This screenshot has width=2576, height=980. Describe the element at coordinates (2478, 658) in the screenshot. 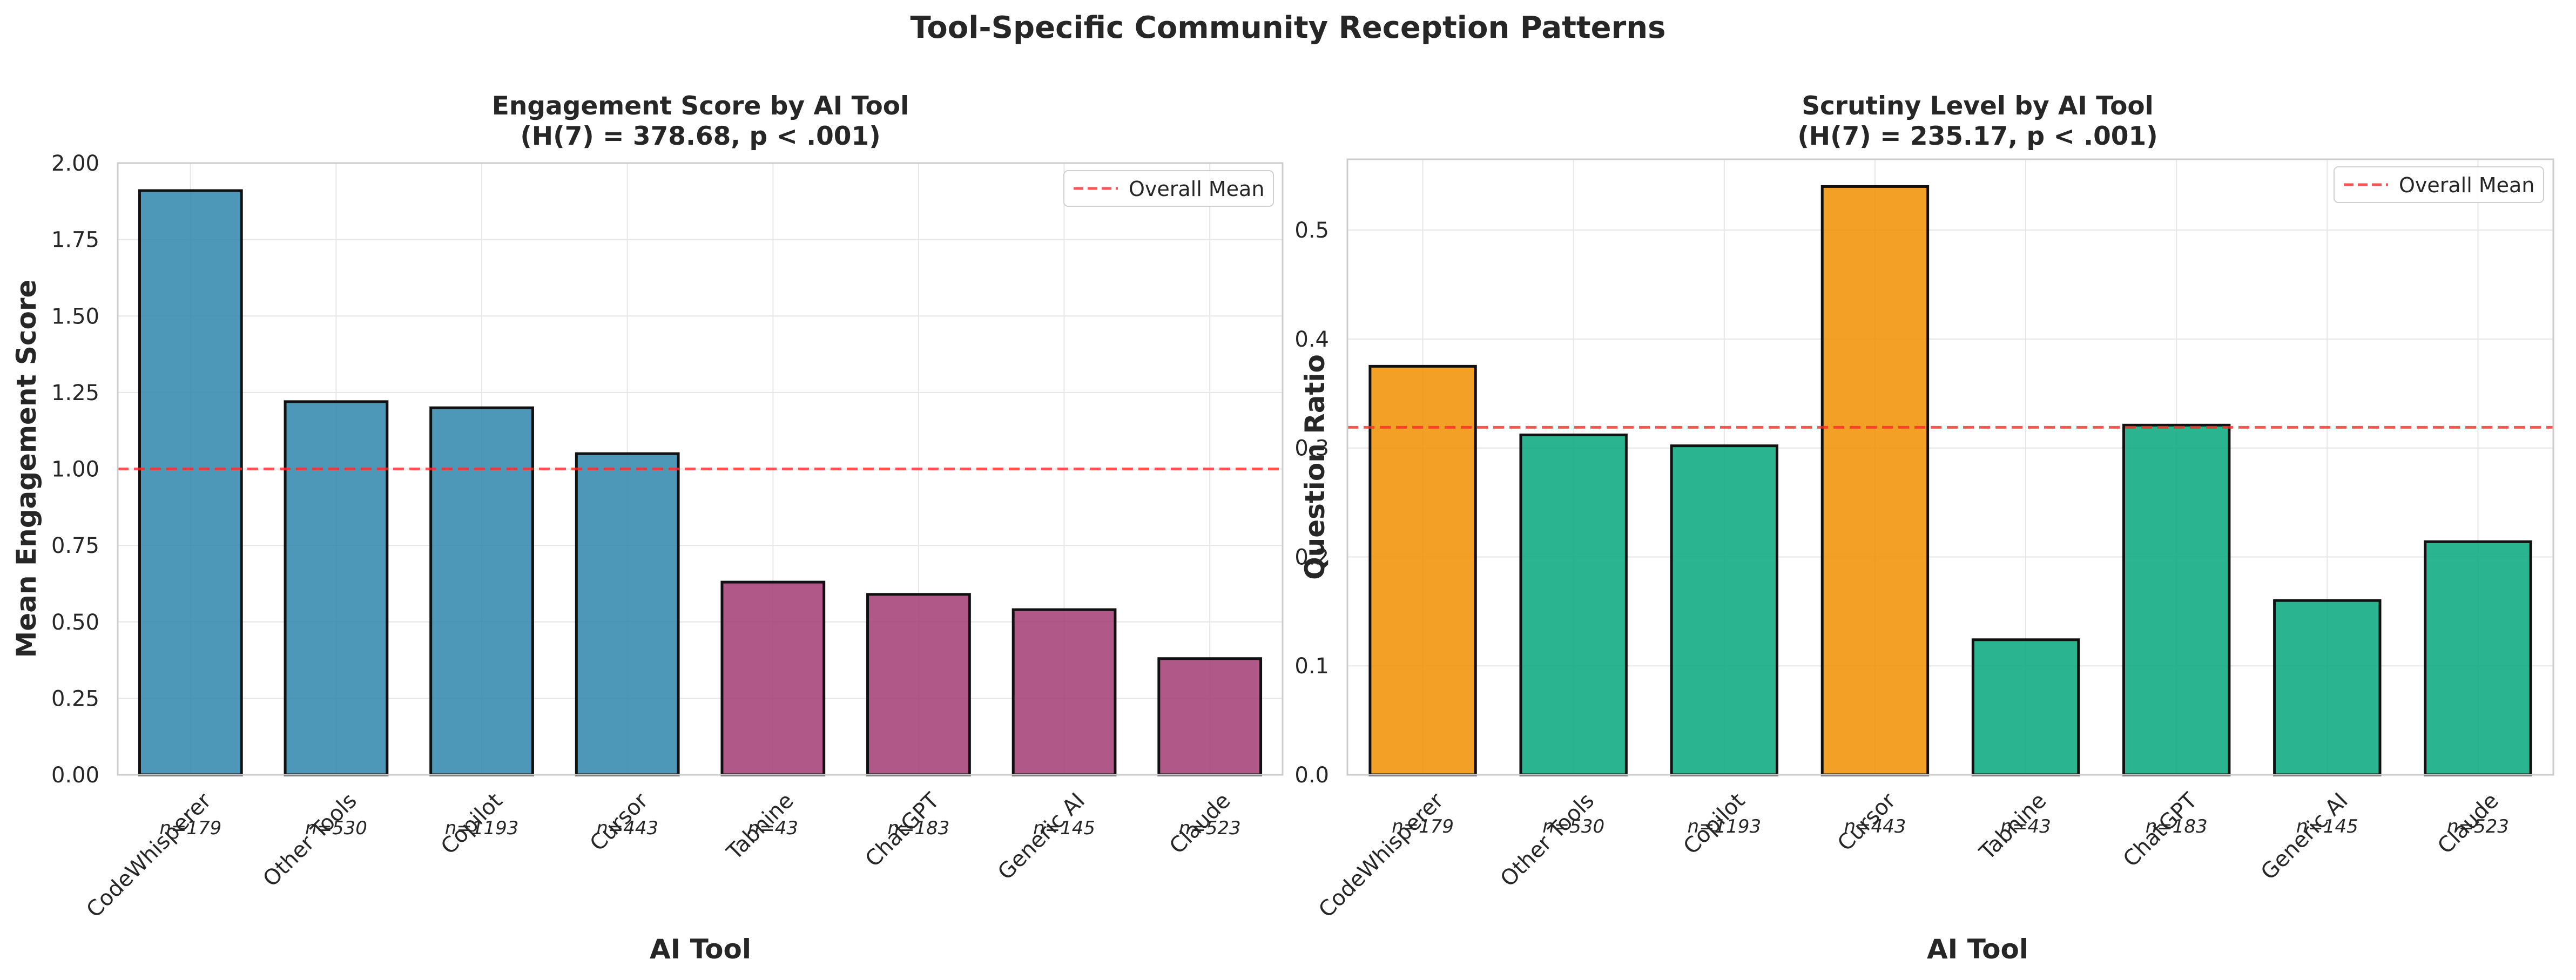

I see `scrutiny-bar-claude` at that location.